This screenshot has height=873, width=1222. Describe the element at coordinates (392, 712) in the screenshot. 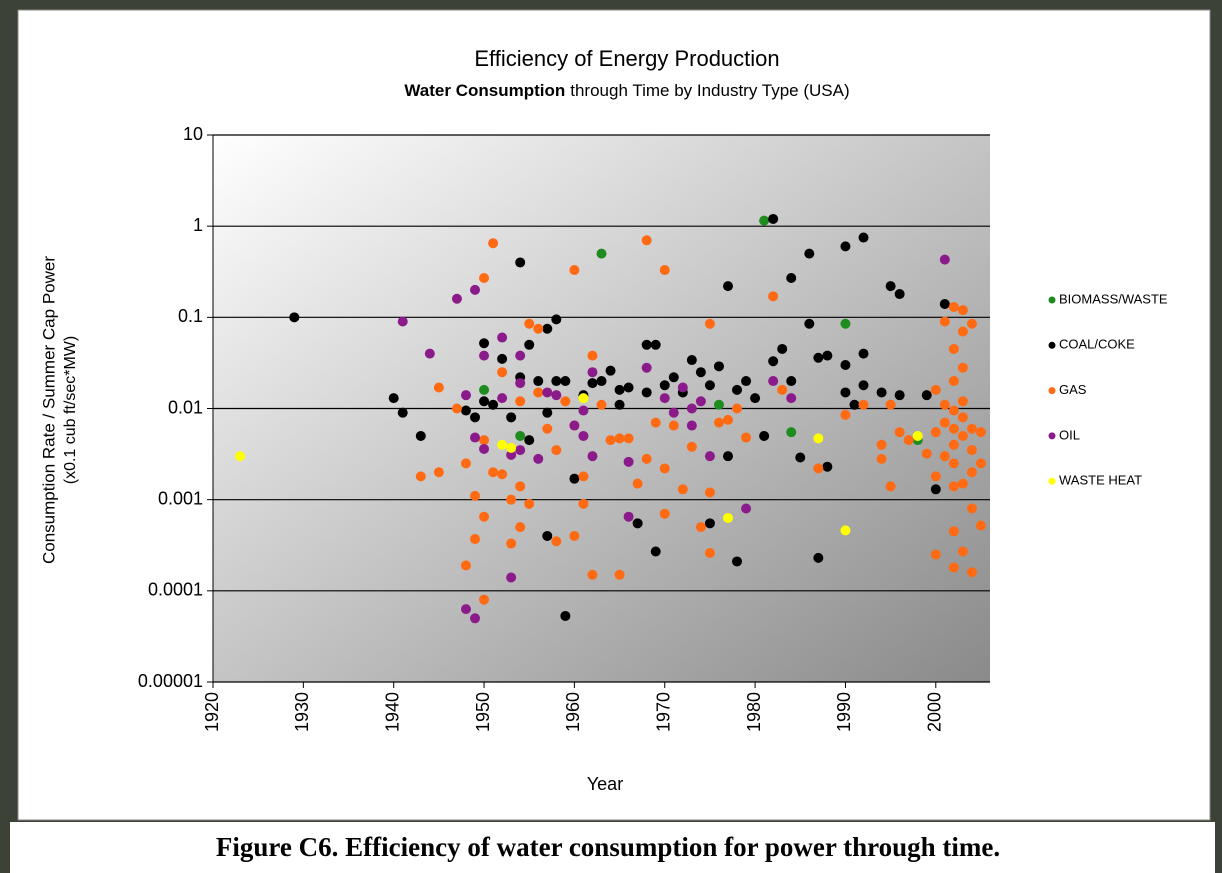

I see `x-tick-label: 1940` at that location.